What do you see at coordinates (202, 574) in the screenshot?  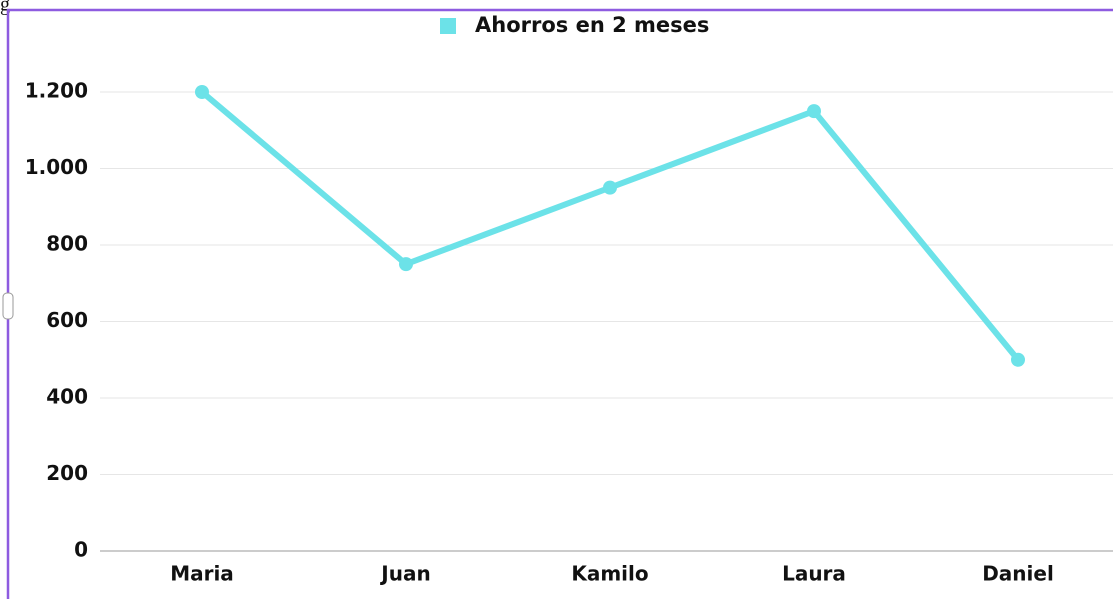 I see `x-tick-label: Maria` at bounding box center [202, 574].